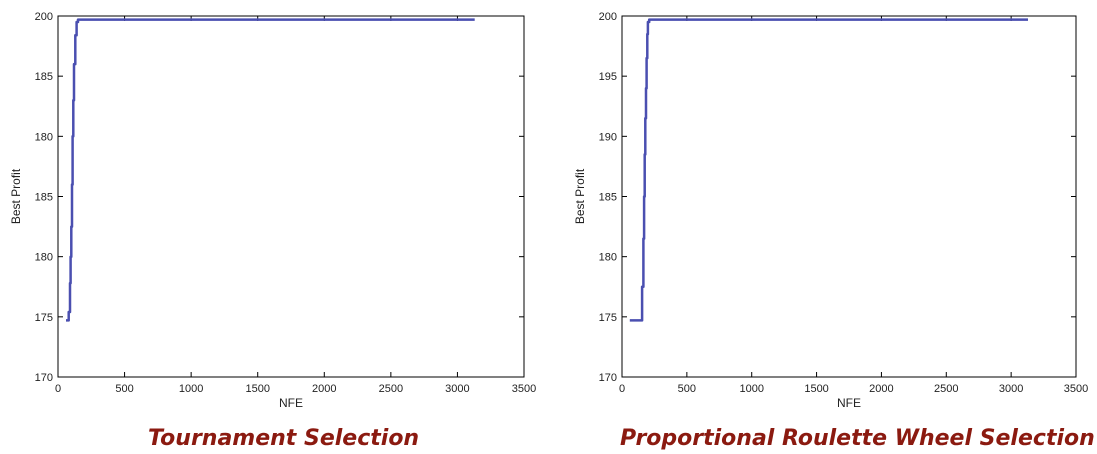  Describe the element at coordinates (284, 438) in the screenshot. I see `chart-caption: Tournament Selection` at that location.